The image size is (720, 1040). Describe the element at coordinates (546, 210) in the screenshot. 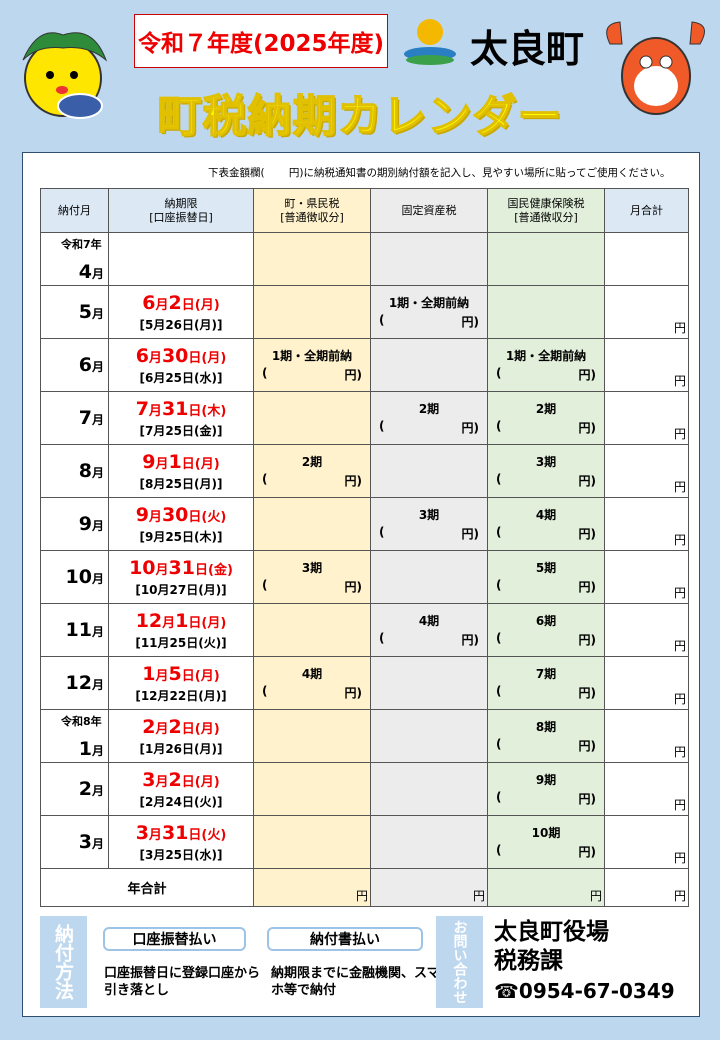

I see `header-health-insurance-tax: 国民健康保険税 [普通徴収分]` at that location.